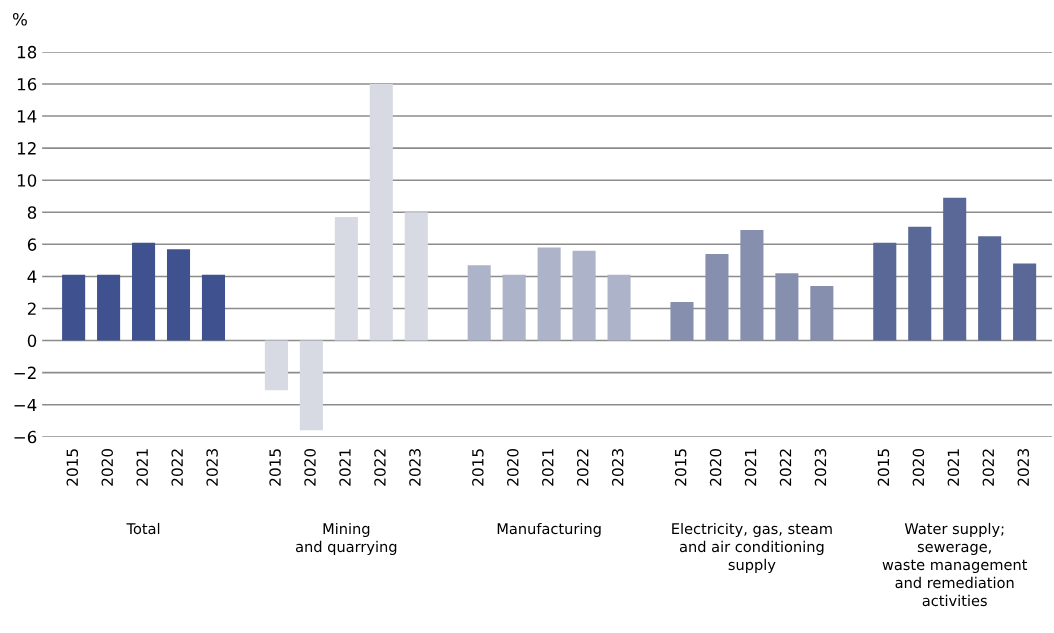 The width and height of the screenshot is (1054, 633). Describe the element at coordinates (346, 538) in the screenshot. I see `text: Mining and quarrying` at that location.